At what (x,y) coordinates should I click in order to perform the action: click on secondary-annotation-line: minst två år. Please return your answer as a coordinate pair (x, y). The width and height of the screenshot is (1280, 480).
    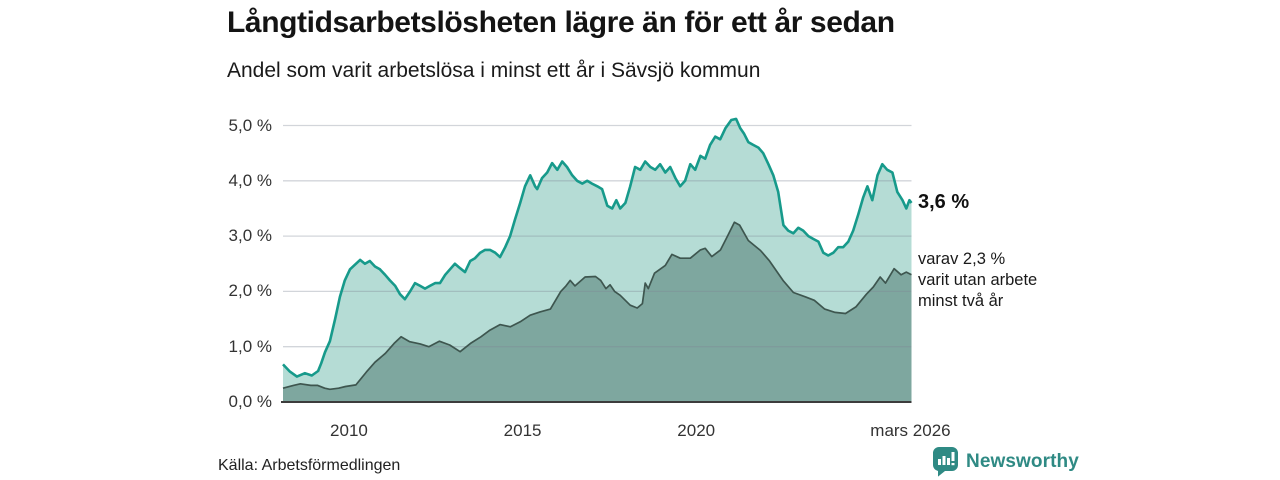
    Looking at the image, I should click on (961, 301).